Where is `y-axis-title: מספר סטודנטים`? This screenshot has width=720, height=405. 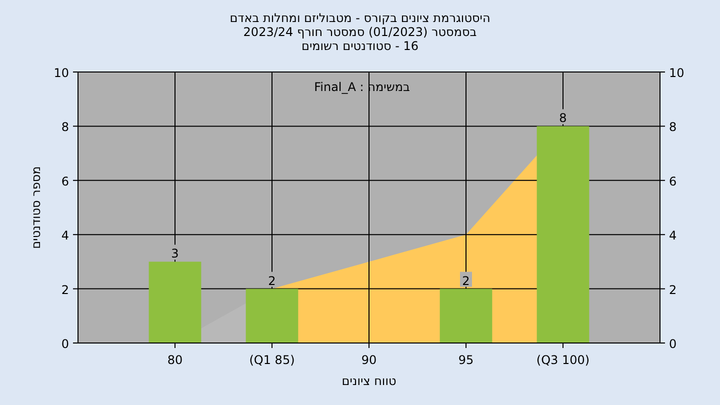 y-axis-title: מספר סטודנטים is located at coordinates (36, 207).